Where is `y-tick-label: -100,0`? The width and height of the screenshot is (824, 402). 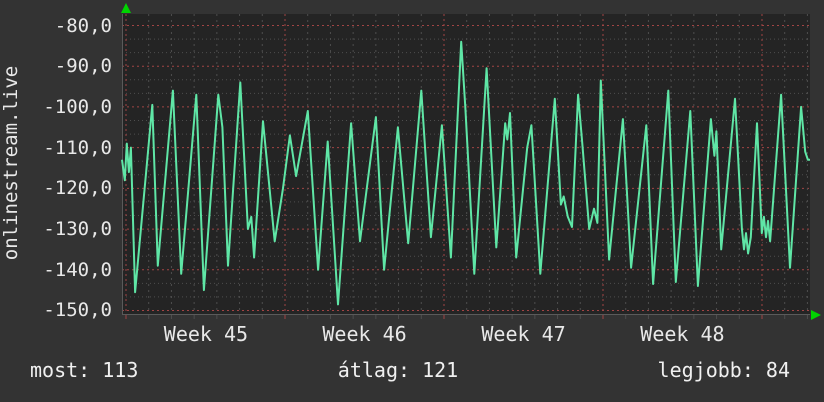 y-tick-label: -100,0 is located at coordinates (77, 106).